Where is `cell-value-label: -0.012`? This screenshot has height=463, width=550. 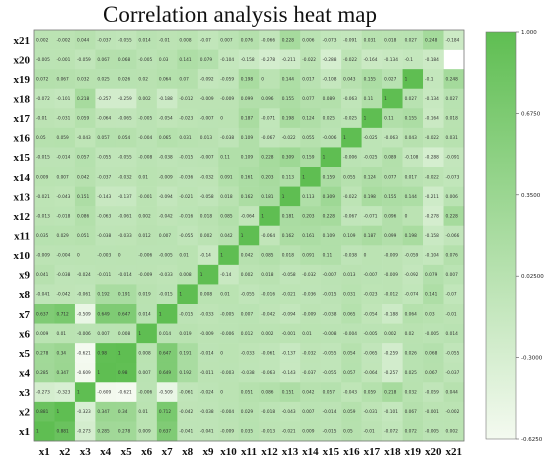 cell-value-label: -0.012 is located at coordinates (186, 99).